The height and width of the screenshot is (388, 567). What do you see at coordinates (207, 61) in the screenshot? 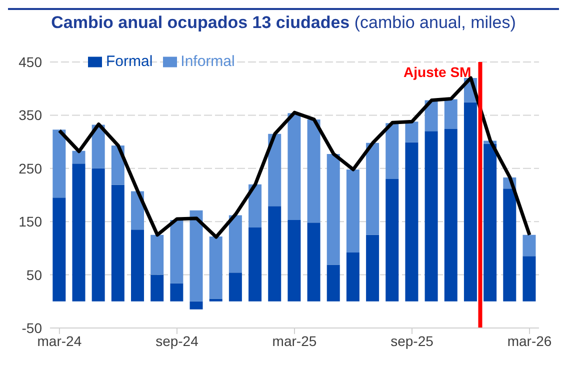
I see `legend-label: Informal` at bounding box center [207, 61].